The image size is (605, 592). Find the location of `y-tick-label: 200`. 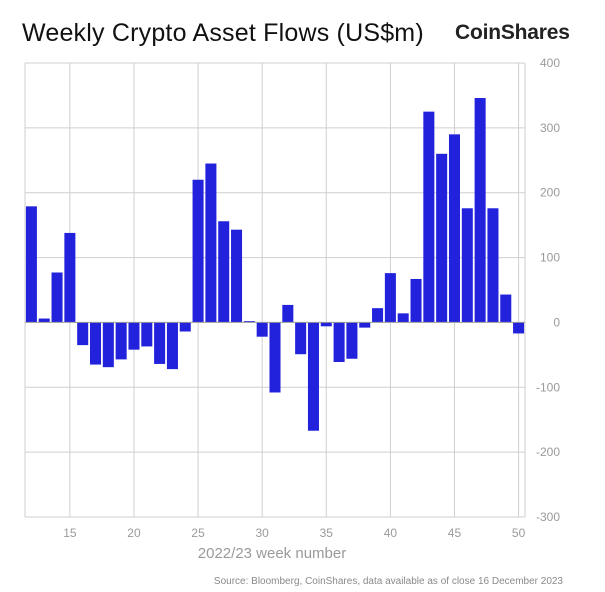

y-tick-label: 200 is located at coordinates (550, 193).